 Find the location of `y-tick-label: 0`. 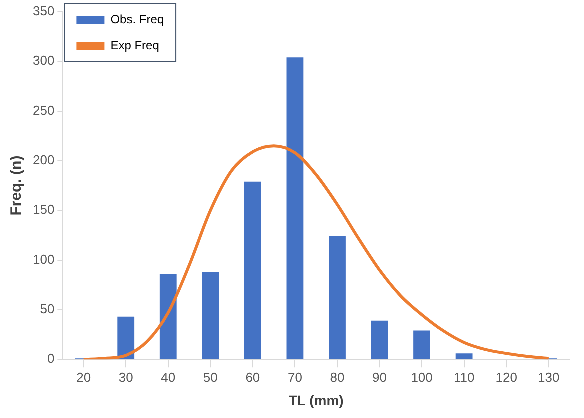

y-tick-label: 0 is located at coordinates (51, 358).